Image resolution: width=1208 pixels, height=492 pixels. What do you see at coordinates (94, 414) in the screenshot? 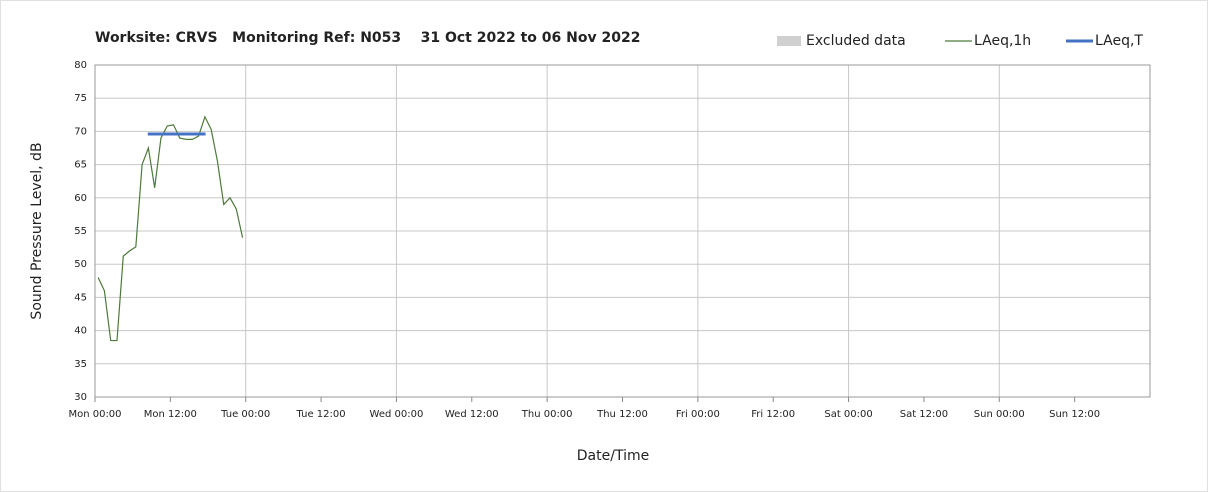
I see `x-tick-label: Mon 00:00` at bounding box center [94, 414].